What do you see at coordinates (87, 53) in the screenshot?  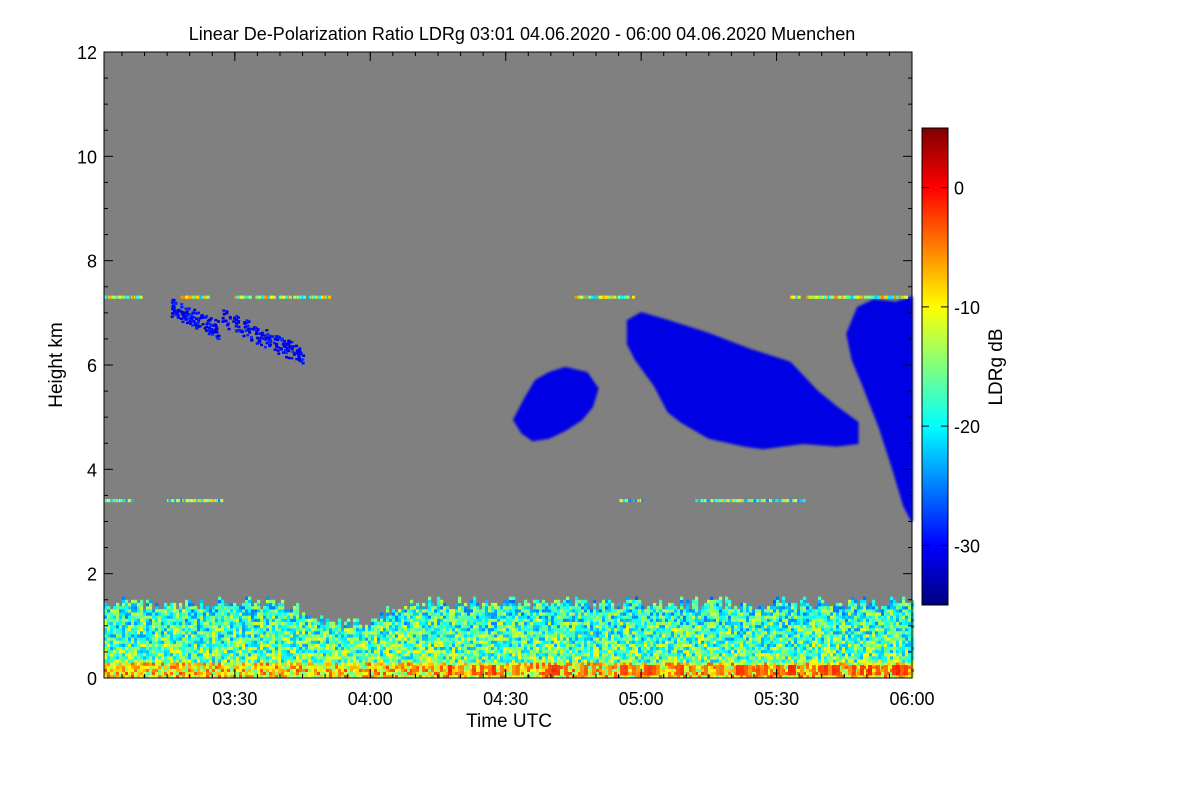 I see `y-tick-label: 12` at bounding box center [87, 53].